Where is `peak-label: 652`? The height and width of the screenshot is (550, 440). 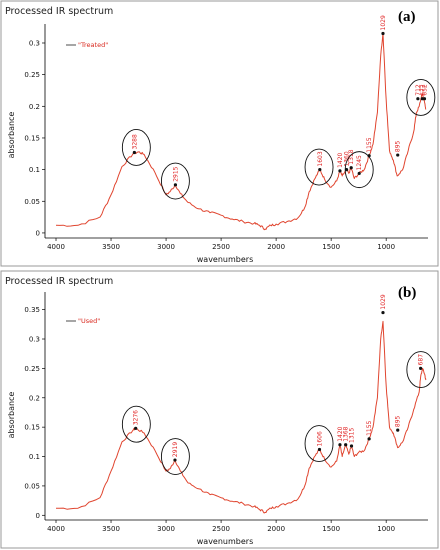 peak-label: 652 is located at coordinates (425, 90).